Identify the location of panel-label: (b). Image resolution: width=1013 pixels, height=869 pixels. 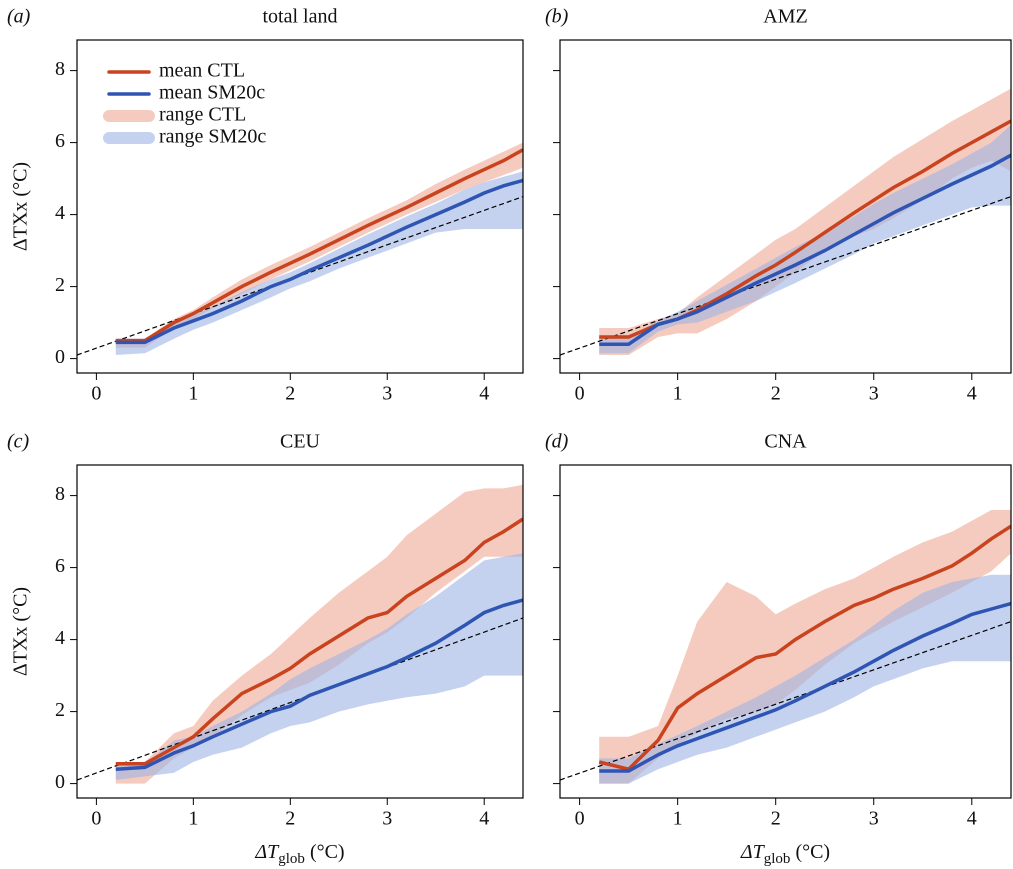
(557, 17).